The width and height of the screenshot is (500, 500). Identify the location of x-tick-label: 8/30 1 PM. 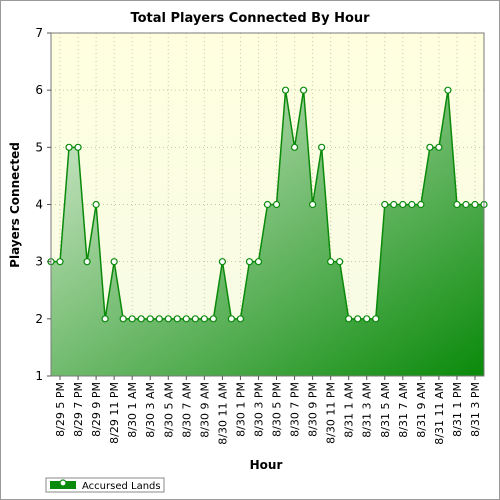
(240, 409).